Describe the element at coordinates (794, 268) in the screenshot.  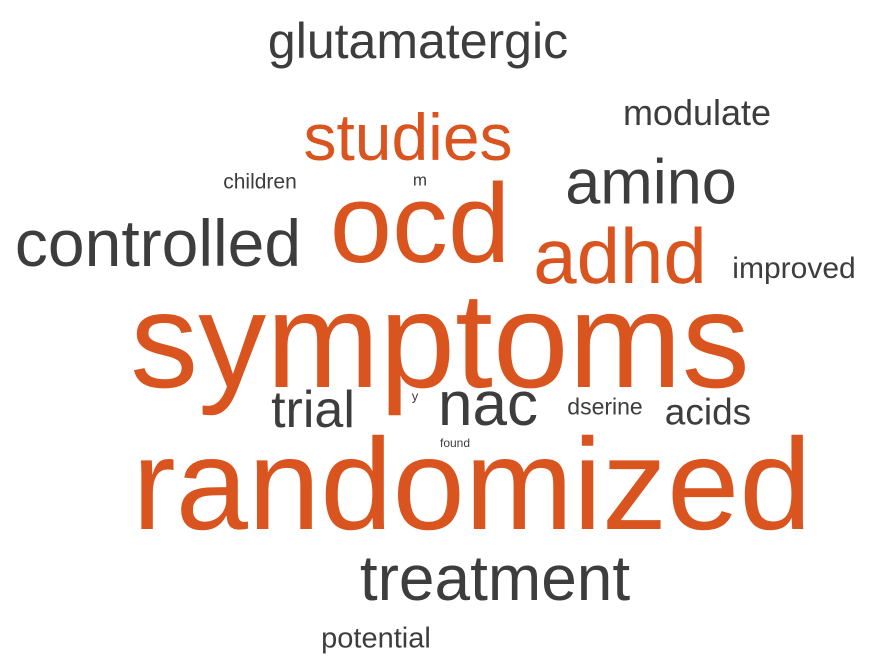
I see `word-potential: improved` at that location.